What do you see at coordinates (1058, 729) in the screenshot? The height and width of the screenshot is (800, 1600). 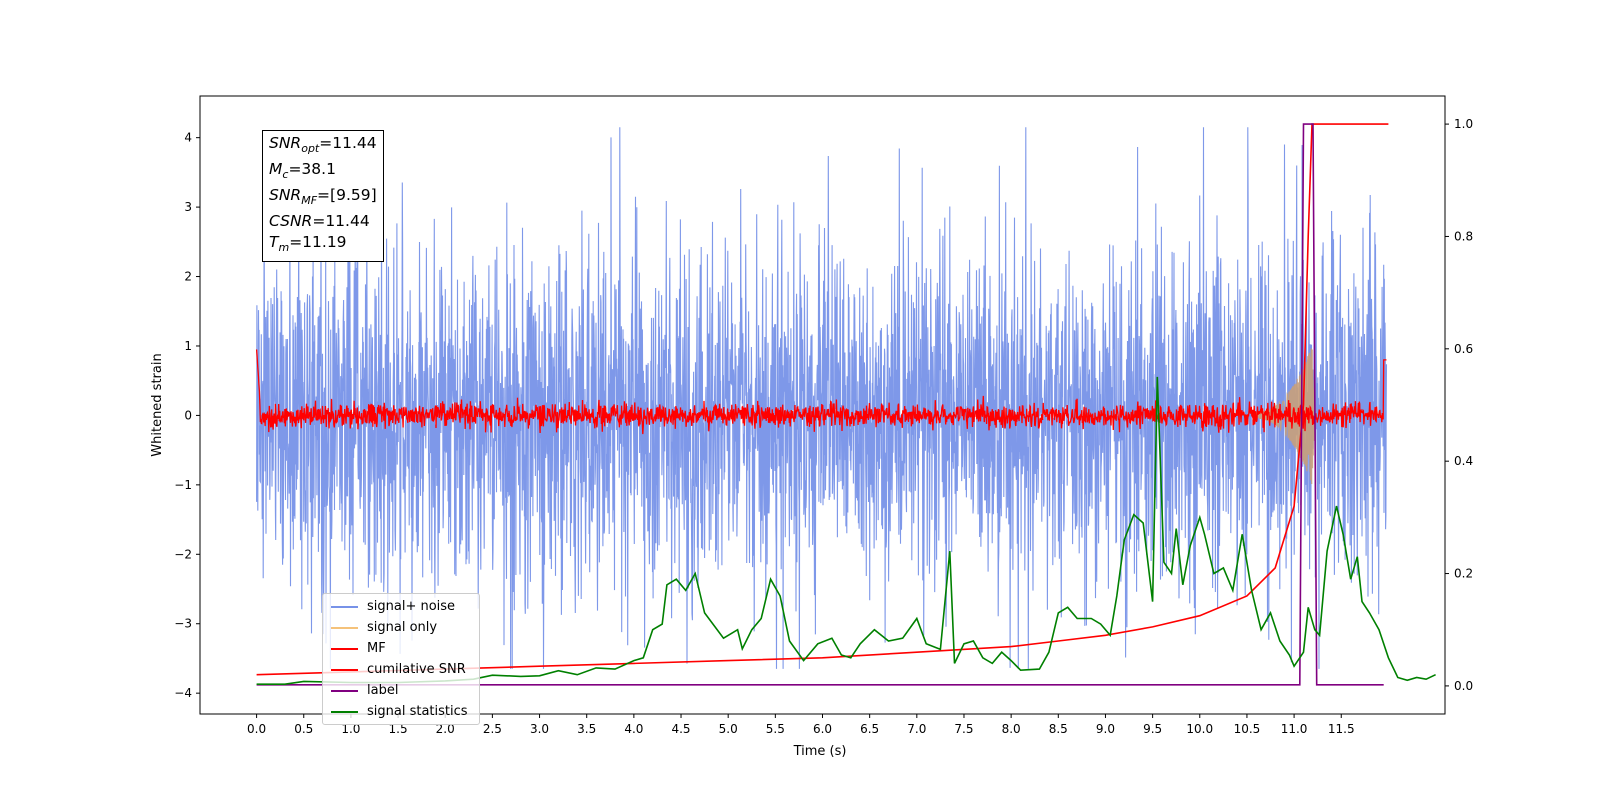 I see `x-tick-label: 8.5` at bounding box center [1058, 729].